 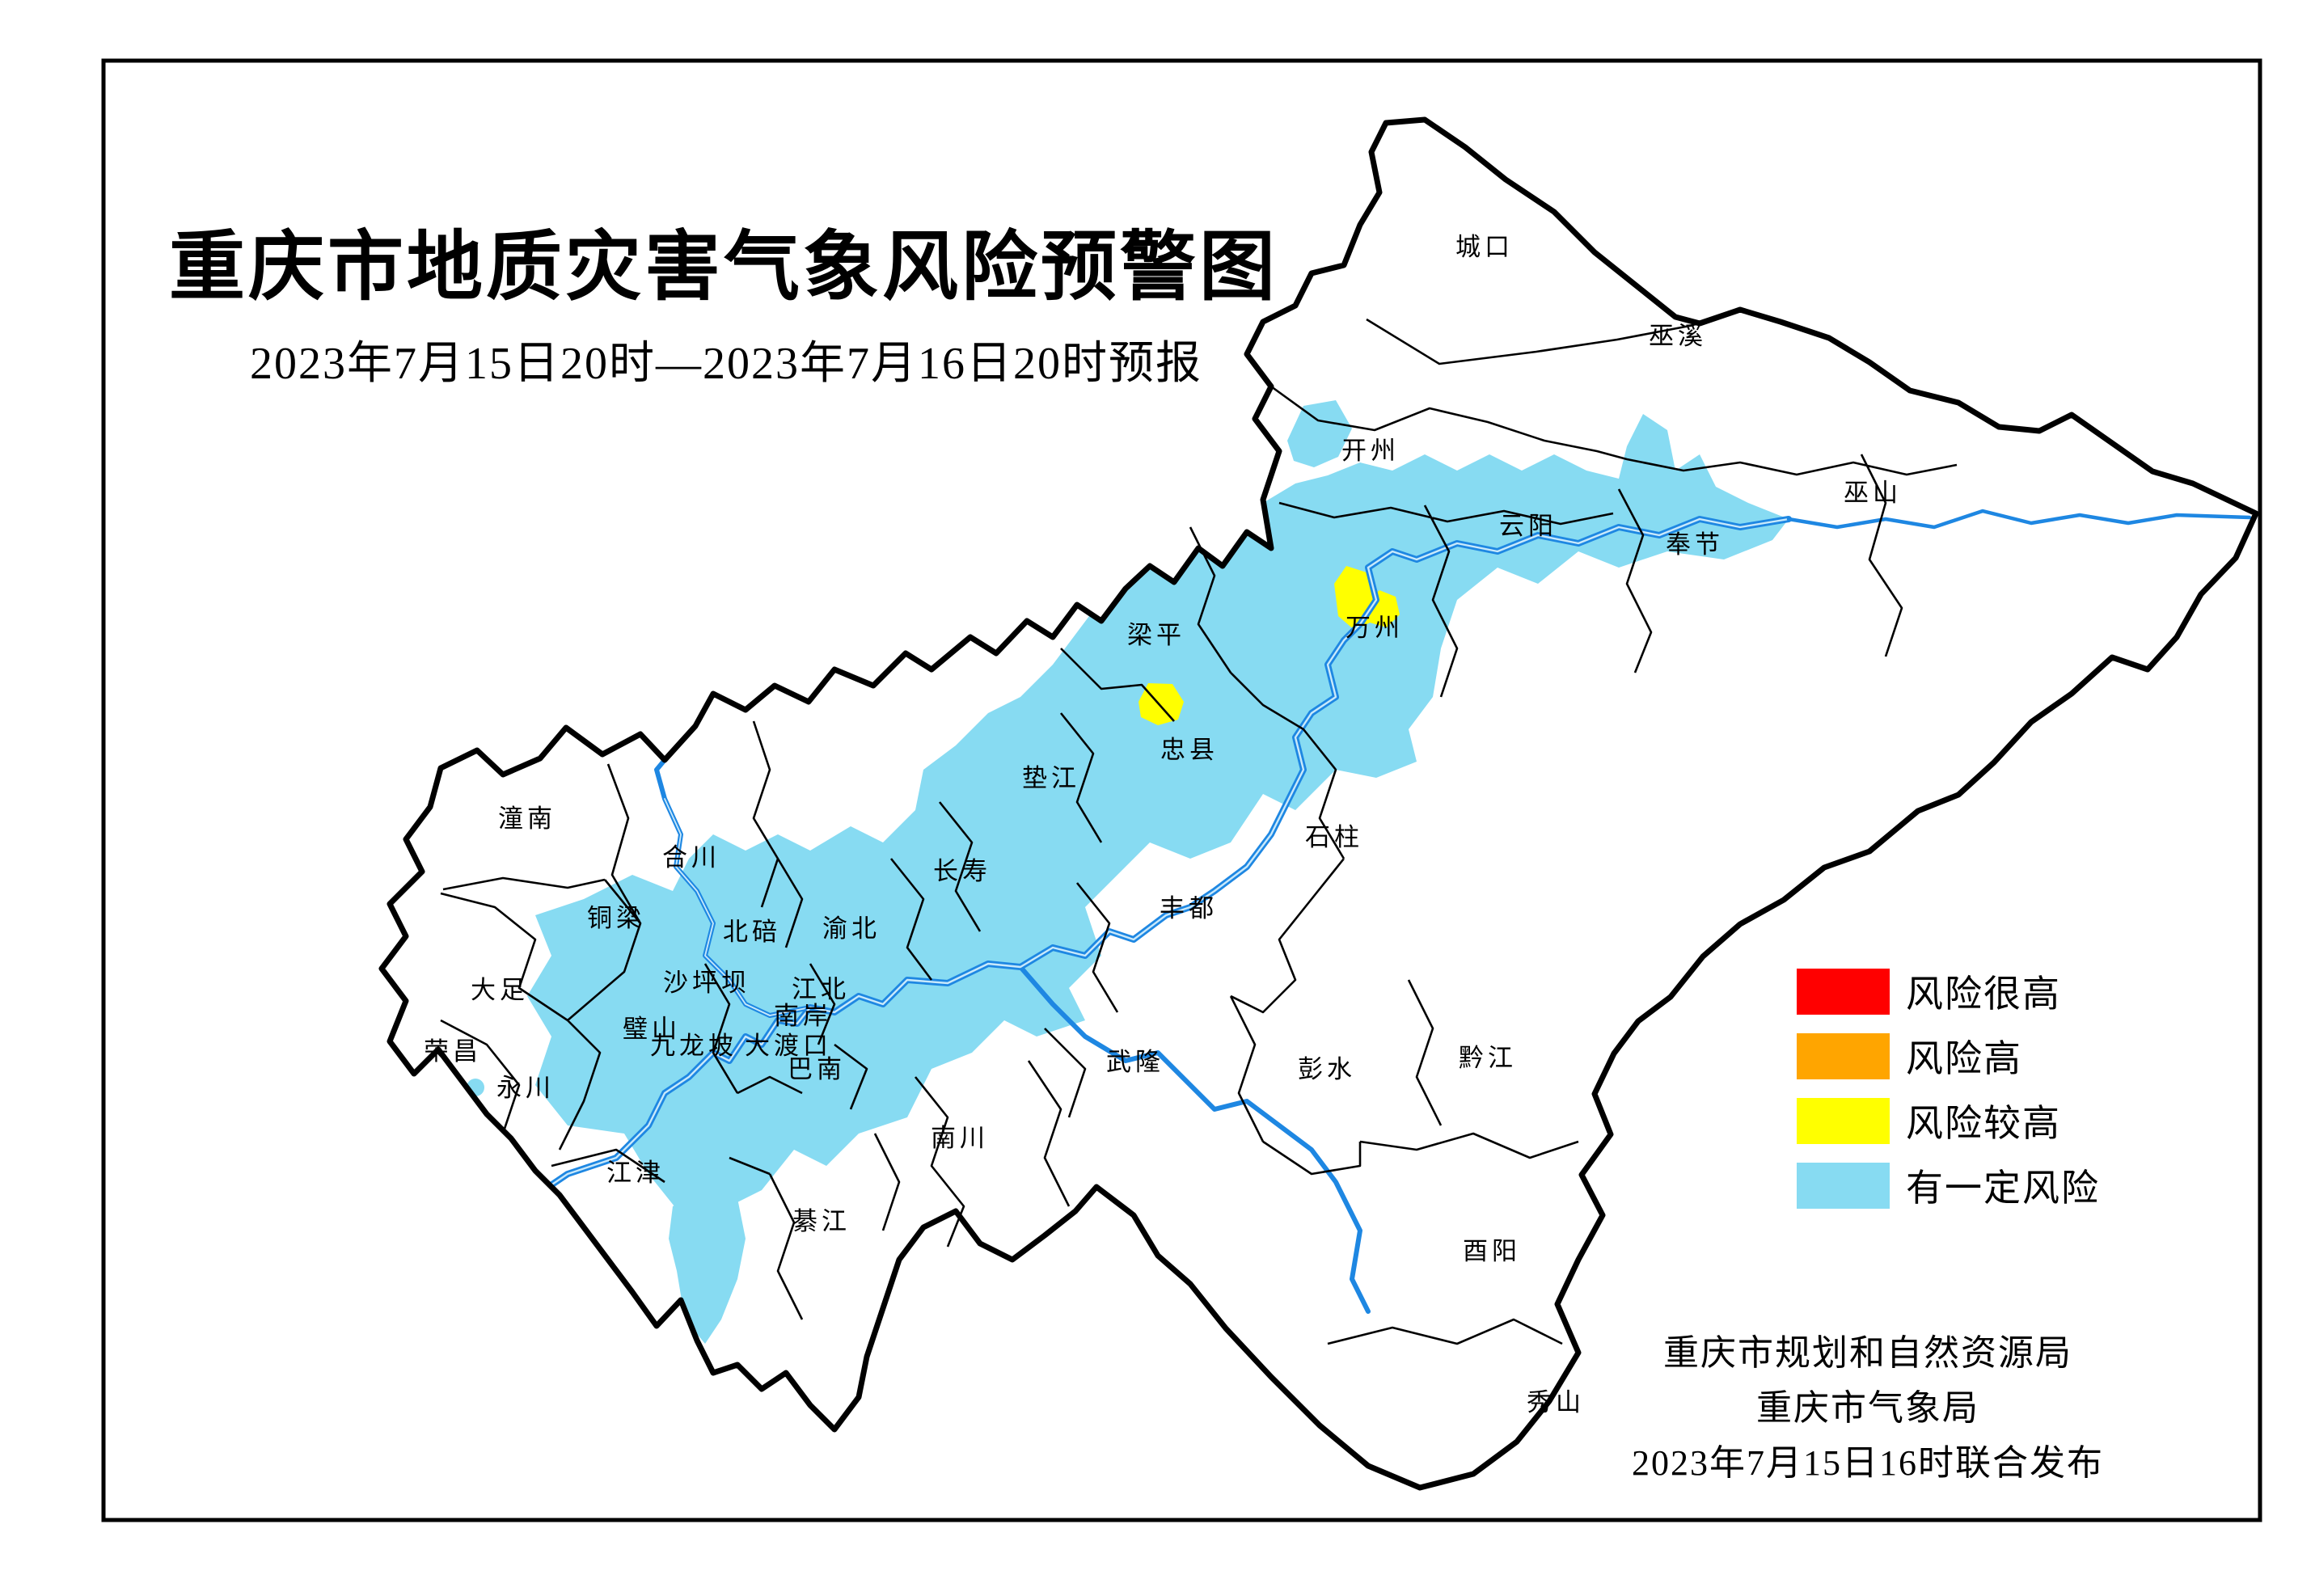 What do you see at coordinates (693, 1046) in the screenshot?
I see `district-label: 九龙坡` at bounding box center [693, 1046].